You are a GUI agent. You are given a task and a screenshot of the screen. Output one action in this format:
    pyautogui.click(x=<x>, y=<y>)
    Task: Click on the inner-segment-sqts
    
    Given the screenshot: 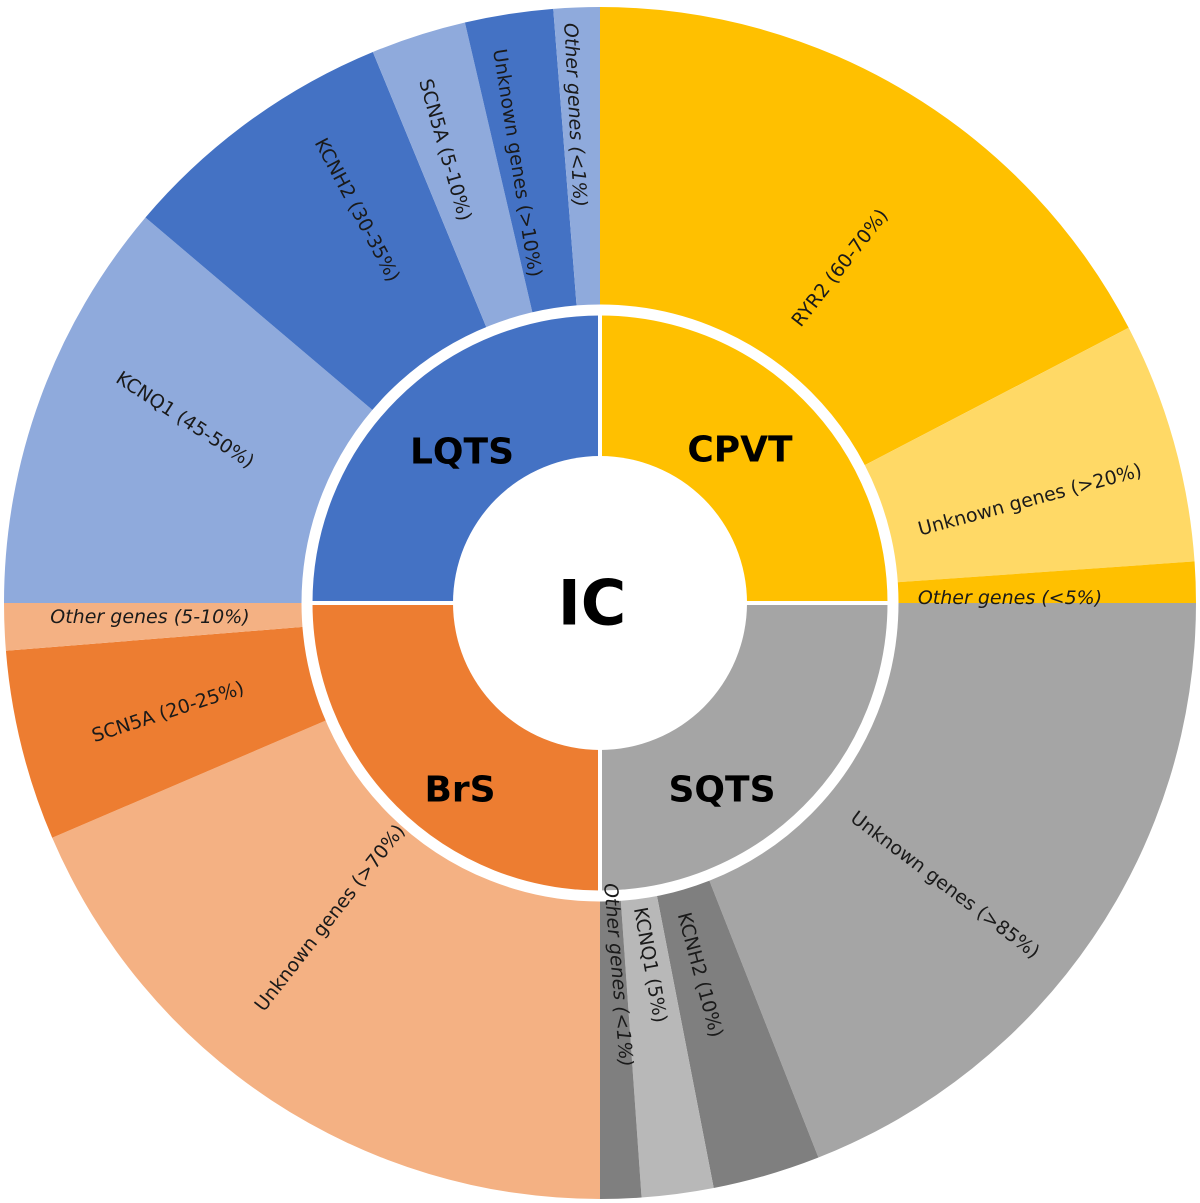 What is the action you would take?
    pyautogui.click(x=744, y=747)
    